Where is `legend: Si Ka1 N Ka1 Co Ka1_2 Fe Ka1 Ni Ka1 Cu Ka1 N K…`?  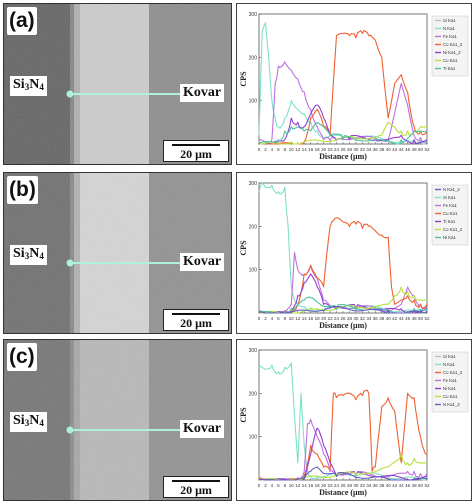 legend: Si Ka1 N Ka1 Co Ka1_2 Fe Ka1 Ni Ka1 Cu Ka1 N K… is located at coordinates (450, 382).